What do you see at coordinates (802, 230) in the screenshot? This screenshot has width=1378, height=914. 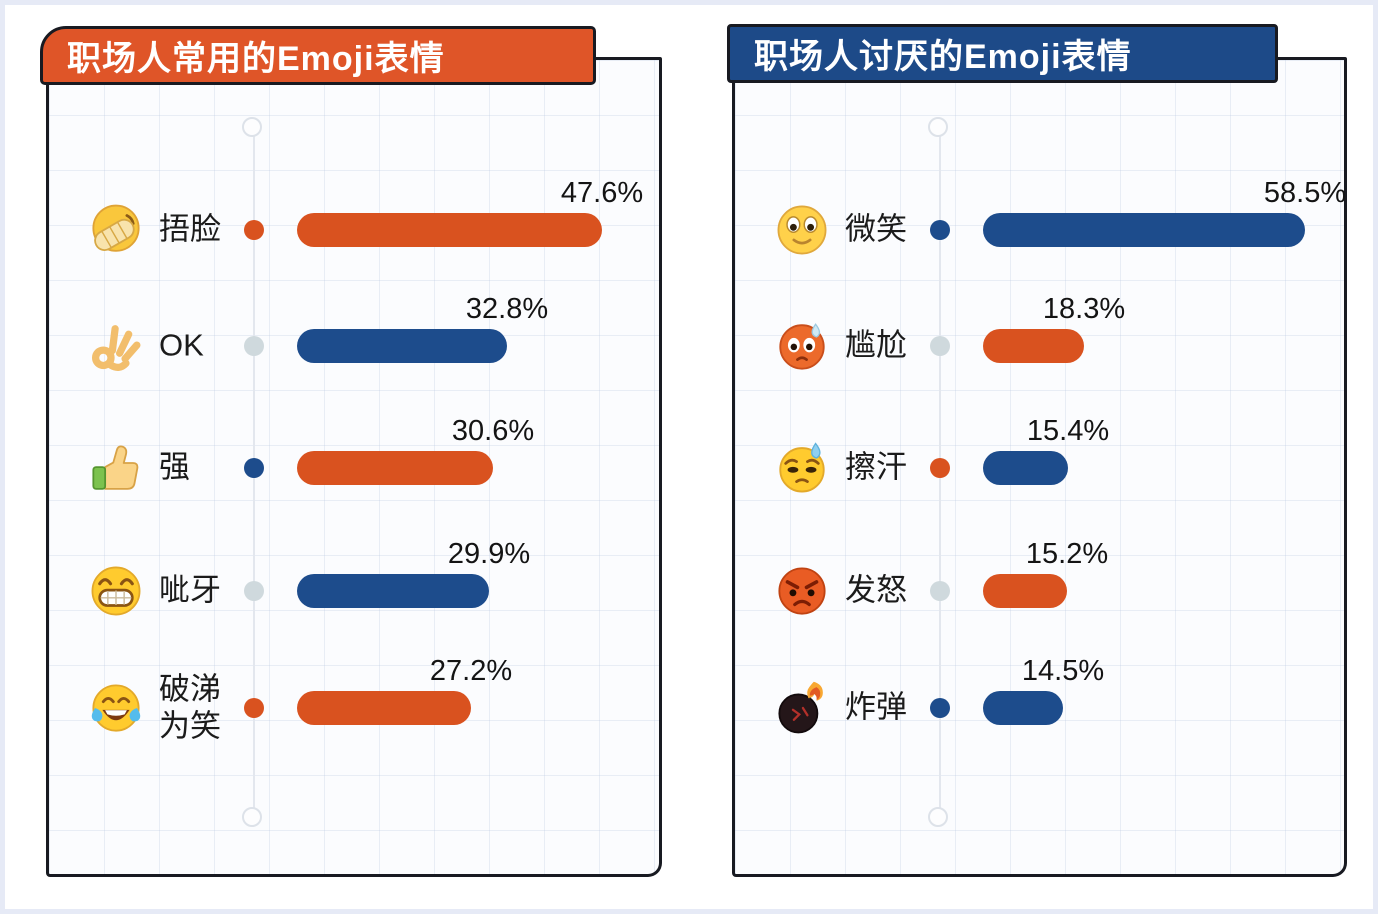 I see `smile-emoji-icon` at bounding box center [802, 230].